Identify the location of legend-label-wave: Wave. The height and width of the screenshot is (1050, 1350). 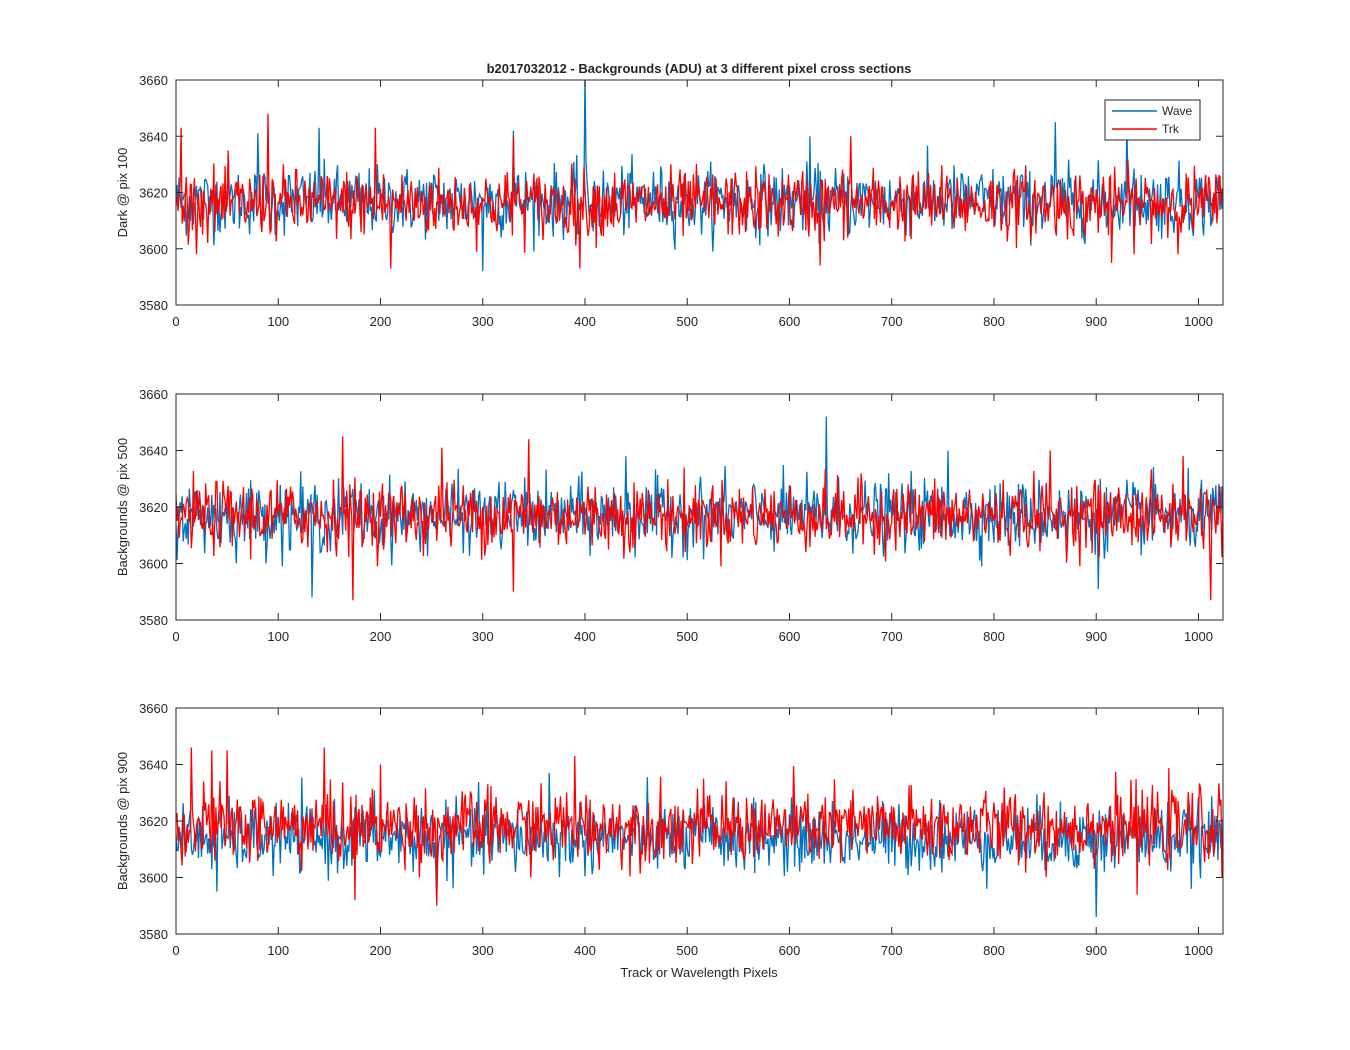
(1177, 111).